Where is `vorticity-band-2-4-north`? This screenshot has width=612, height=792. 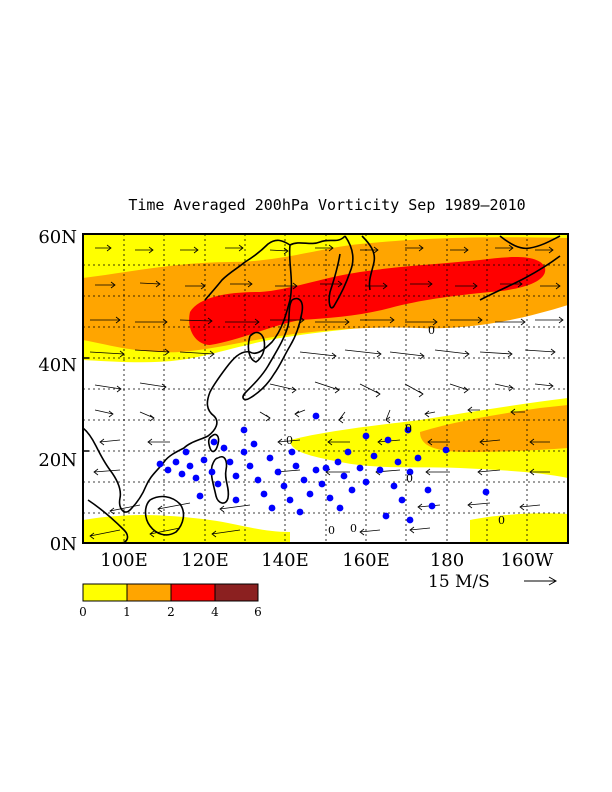
vorticity-band-2-4-north is located at coordinates (367, 301).